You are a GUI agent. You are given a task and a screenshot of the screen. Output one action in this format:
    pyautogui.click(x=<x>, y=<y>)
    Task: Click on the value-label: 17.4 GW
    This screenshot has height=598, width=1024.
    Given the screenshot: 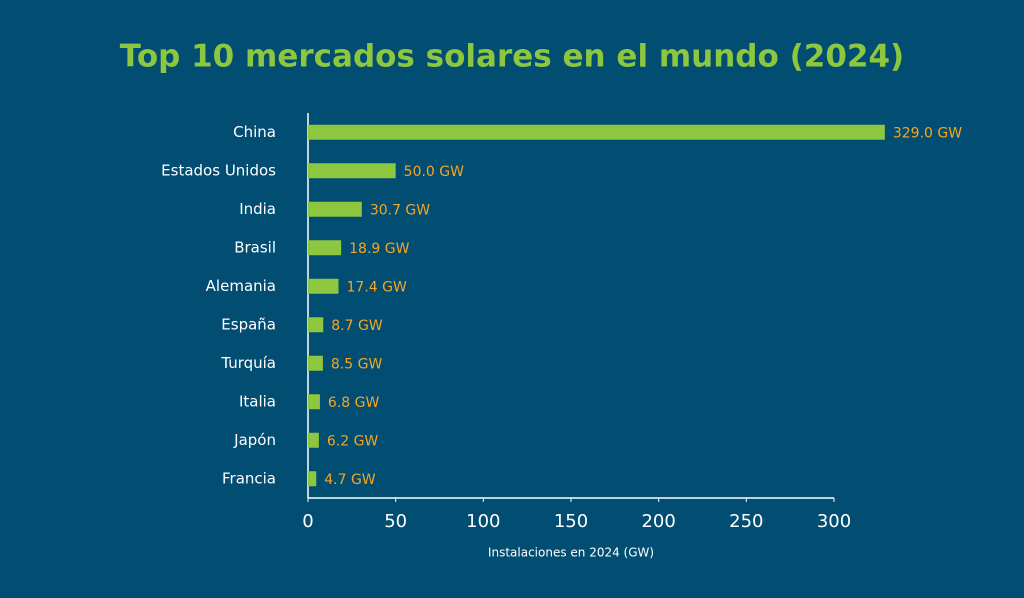 What is the action you would take?
    pyautogui.click(x=377, y=287)
    